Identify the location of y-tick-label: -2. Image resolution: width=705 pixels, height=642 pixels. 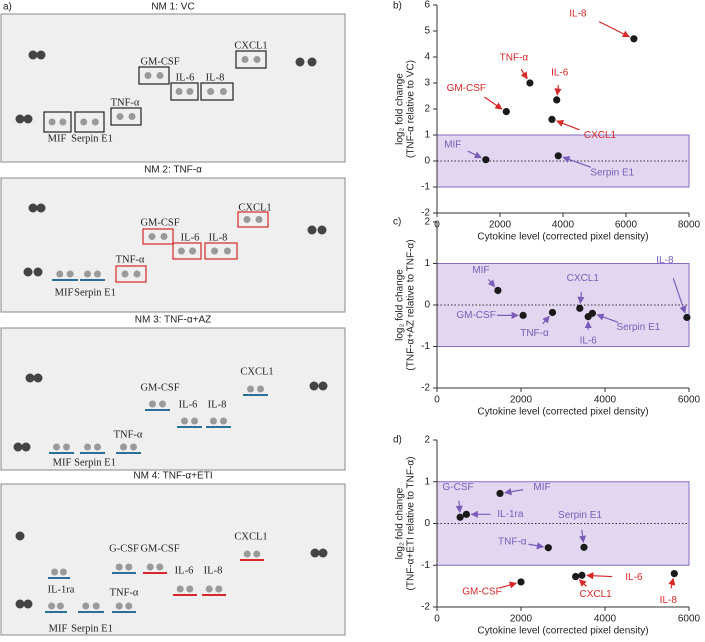
(425, 607).